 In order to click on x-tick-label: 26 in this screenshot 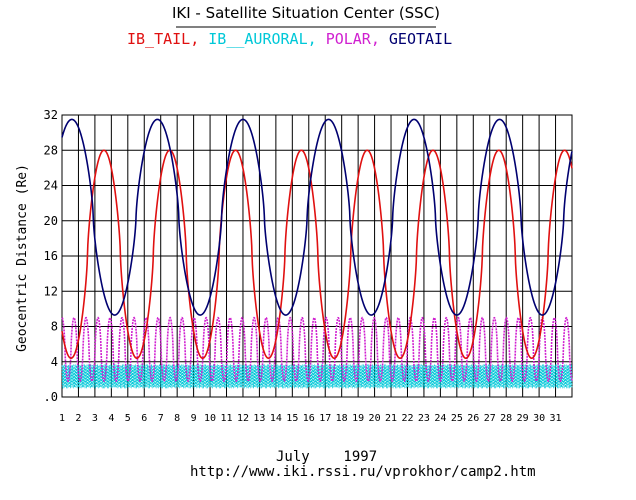, I will do `click(473, 418)`.